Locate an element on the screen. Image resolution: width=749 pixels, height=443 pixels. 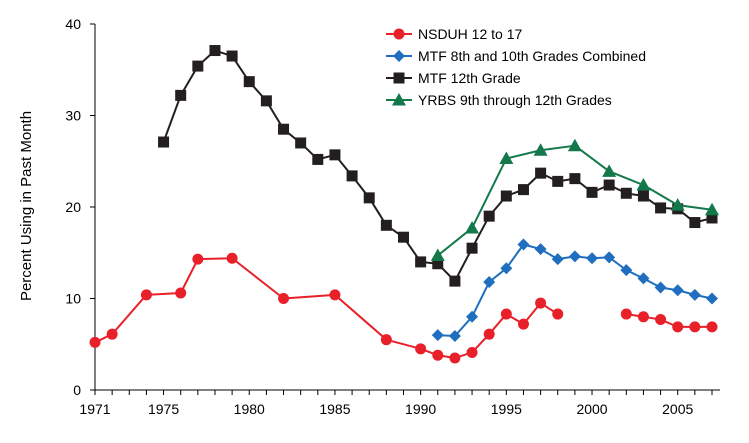
x-tick-label: 2000 is located at coordinates (591, 409).